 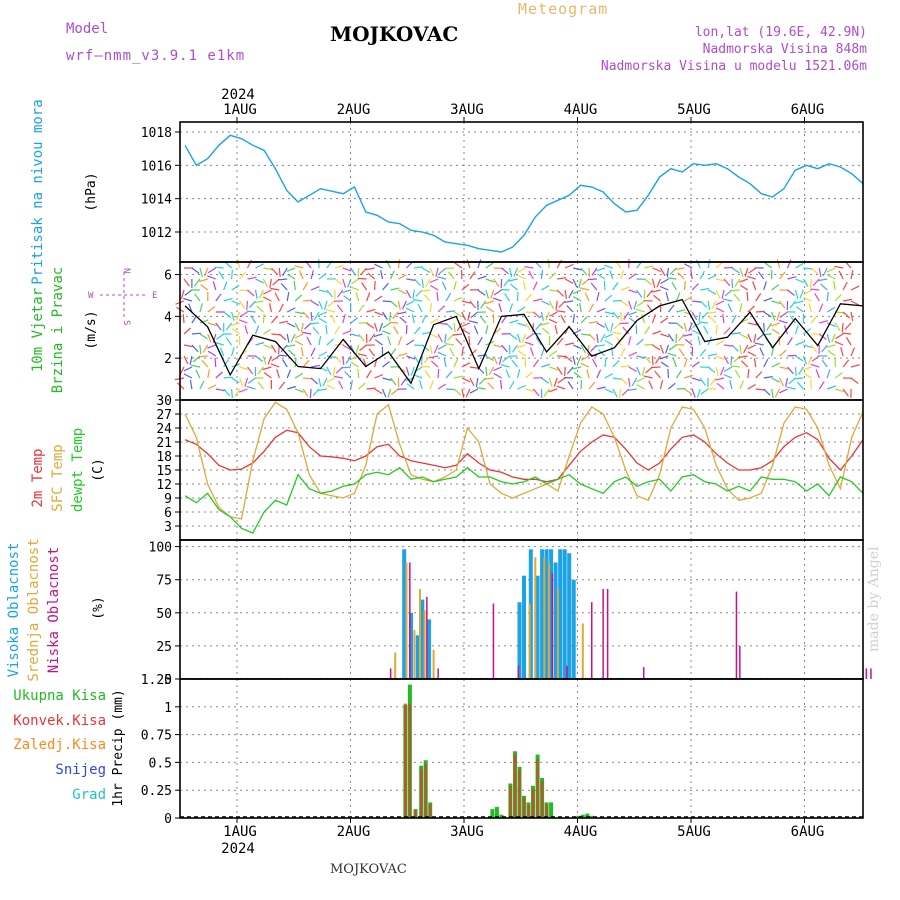 I want to click on pressure-unit-label: (hPa), so click(x=91, y=191).